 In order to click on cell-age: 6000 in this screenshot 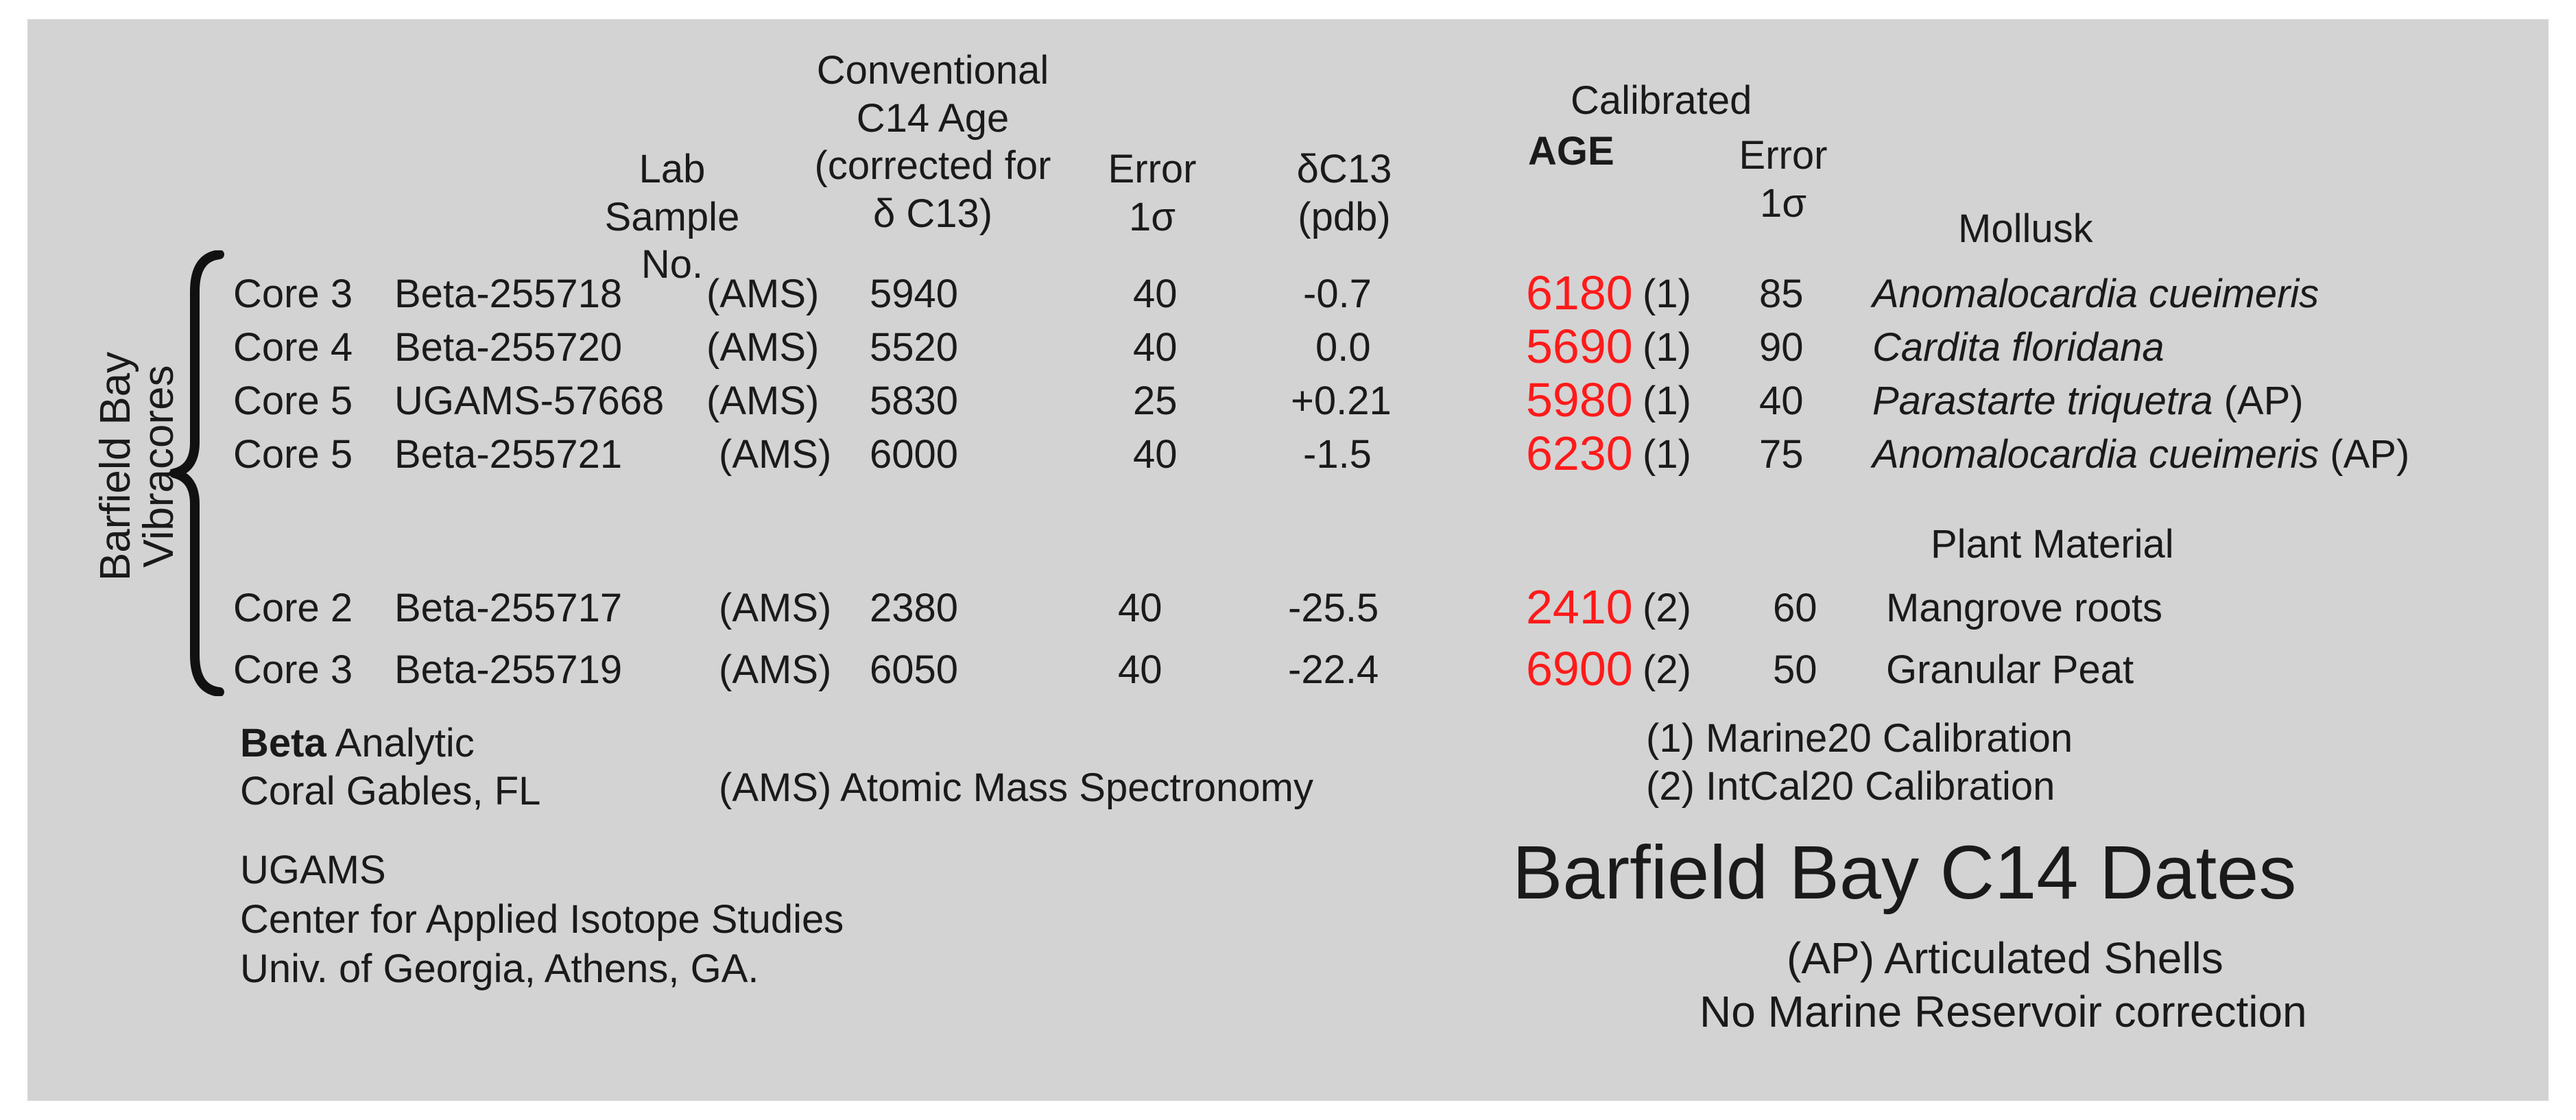, I will do `click(915, 454)`.